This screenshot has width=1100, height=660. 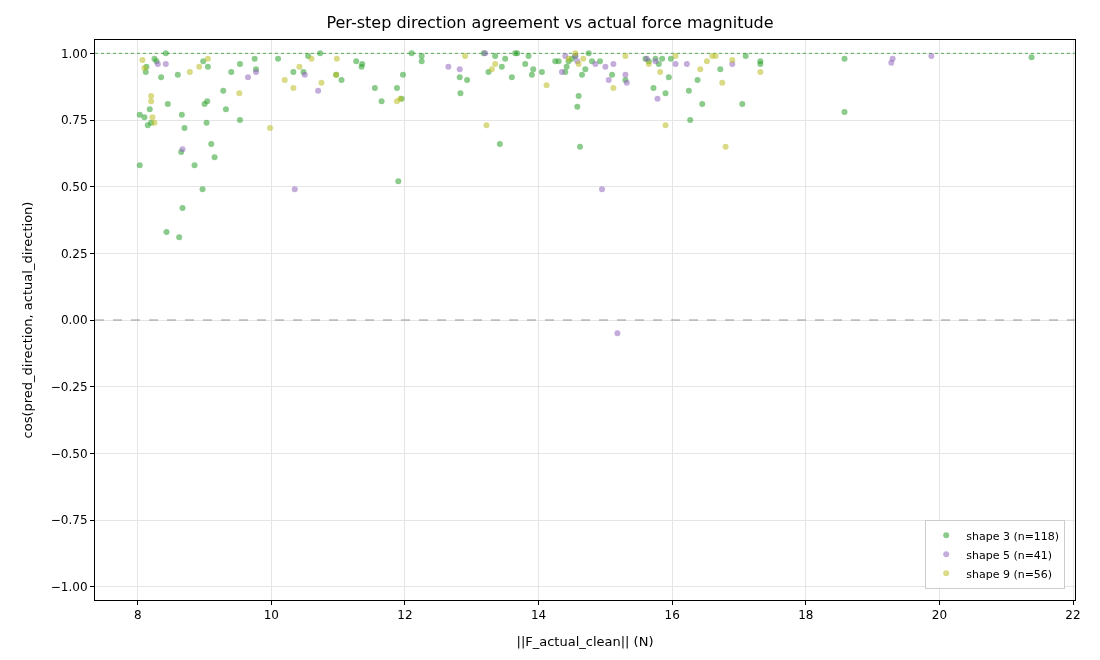 What do you see at coordinates (550, 22) in the screenshot?
I see `chart-title: Per-step direction agreement vs actual force magnitude` at bounding box center [550, 22].